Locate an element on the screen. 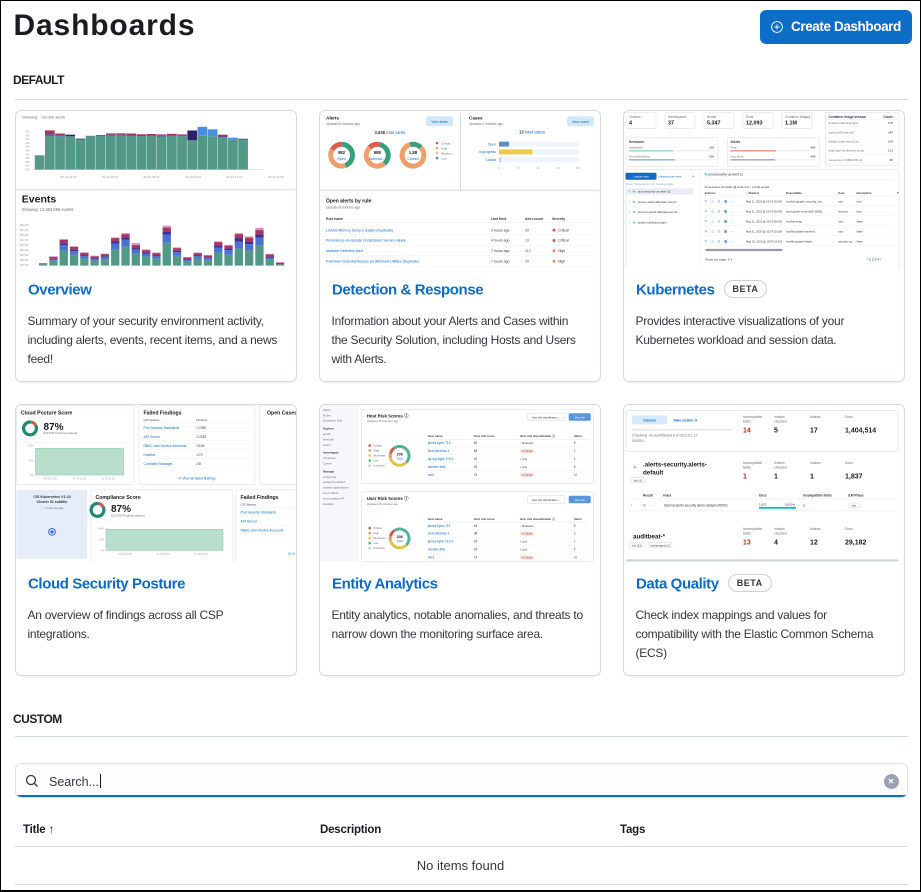 This screenshot has height=892, width=921. svg-text: % prod-security-us-west-11 is located at coordinates (724, 175).